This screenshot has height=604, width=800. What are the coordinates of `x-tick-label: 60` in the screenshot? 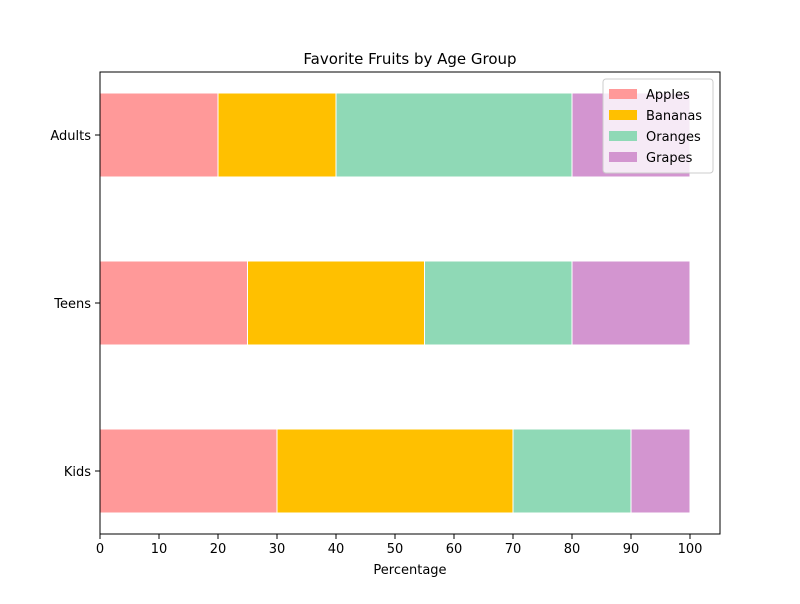 It's located at (454, 549).